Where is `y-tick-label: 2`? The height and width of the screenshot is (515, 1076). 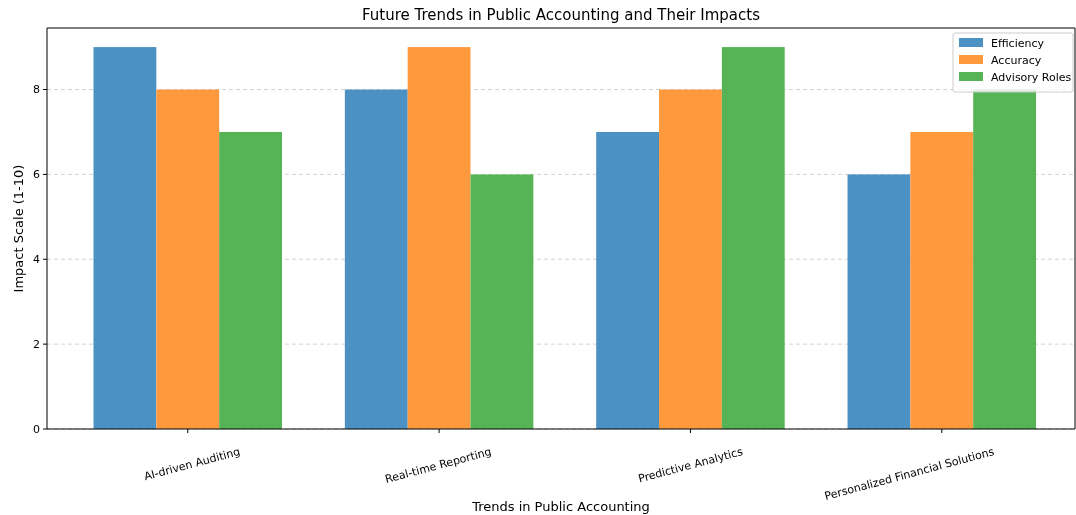
y-tick-label: 2 is located at coordinates (36, 344).